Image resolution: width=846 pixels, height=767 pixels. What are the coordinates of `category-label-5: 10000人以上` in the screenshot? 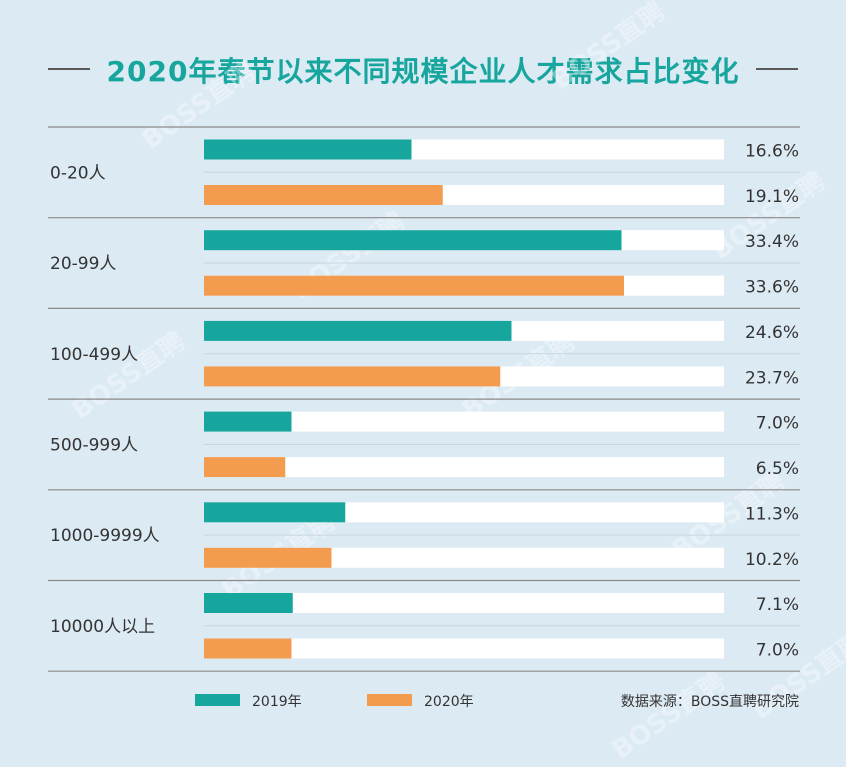 It's located at (102, 627).